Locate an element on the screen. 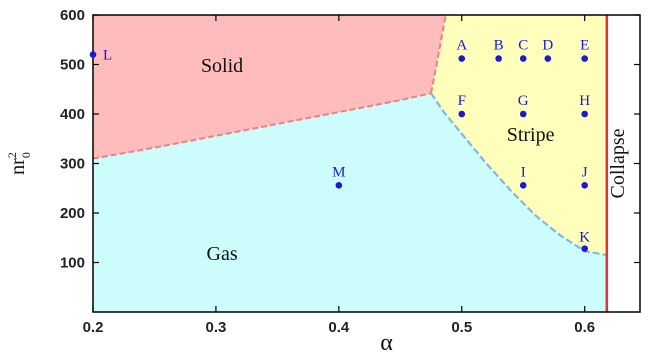  data-point-label: A is located at coordinates (461, 46).